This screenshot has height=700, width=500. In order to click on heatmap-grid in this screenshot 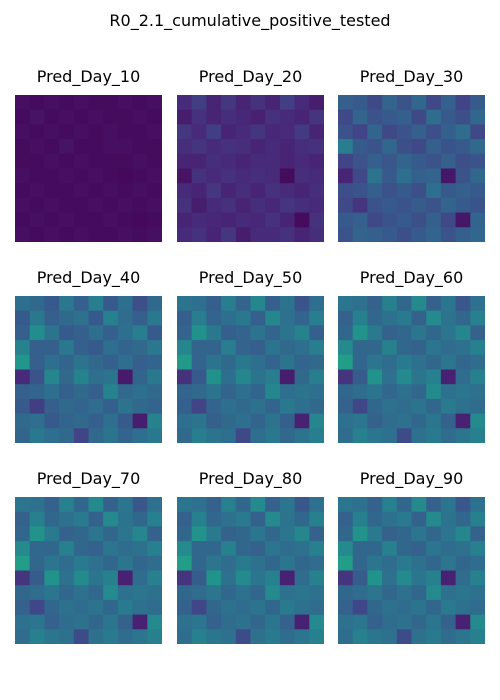, I will do `click(411, 369)`.